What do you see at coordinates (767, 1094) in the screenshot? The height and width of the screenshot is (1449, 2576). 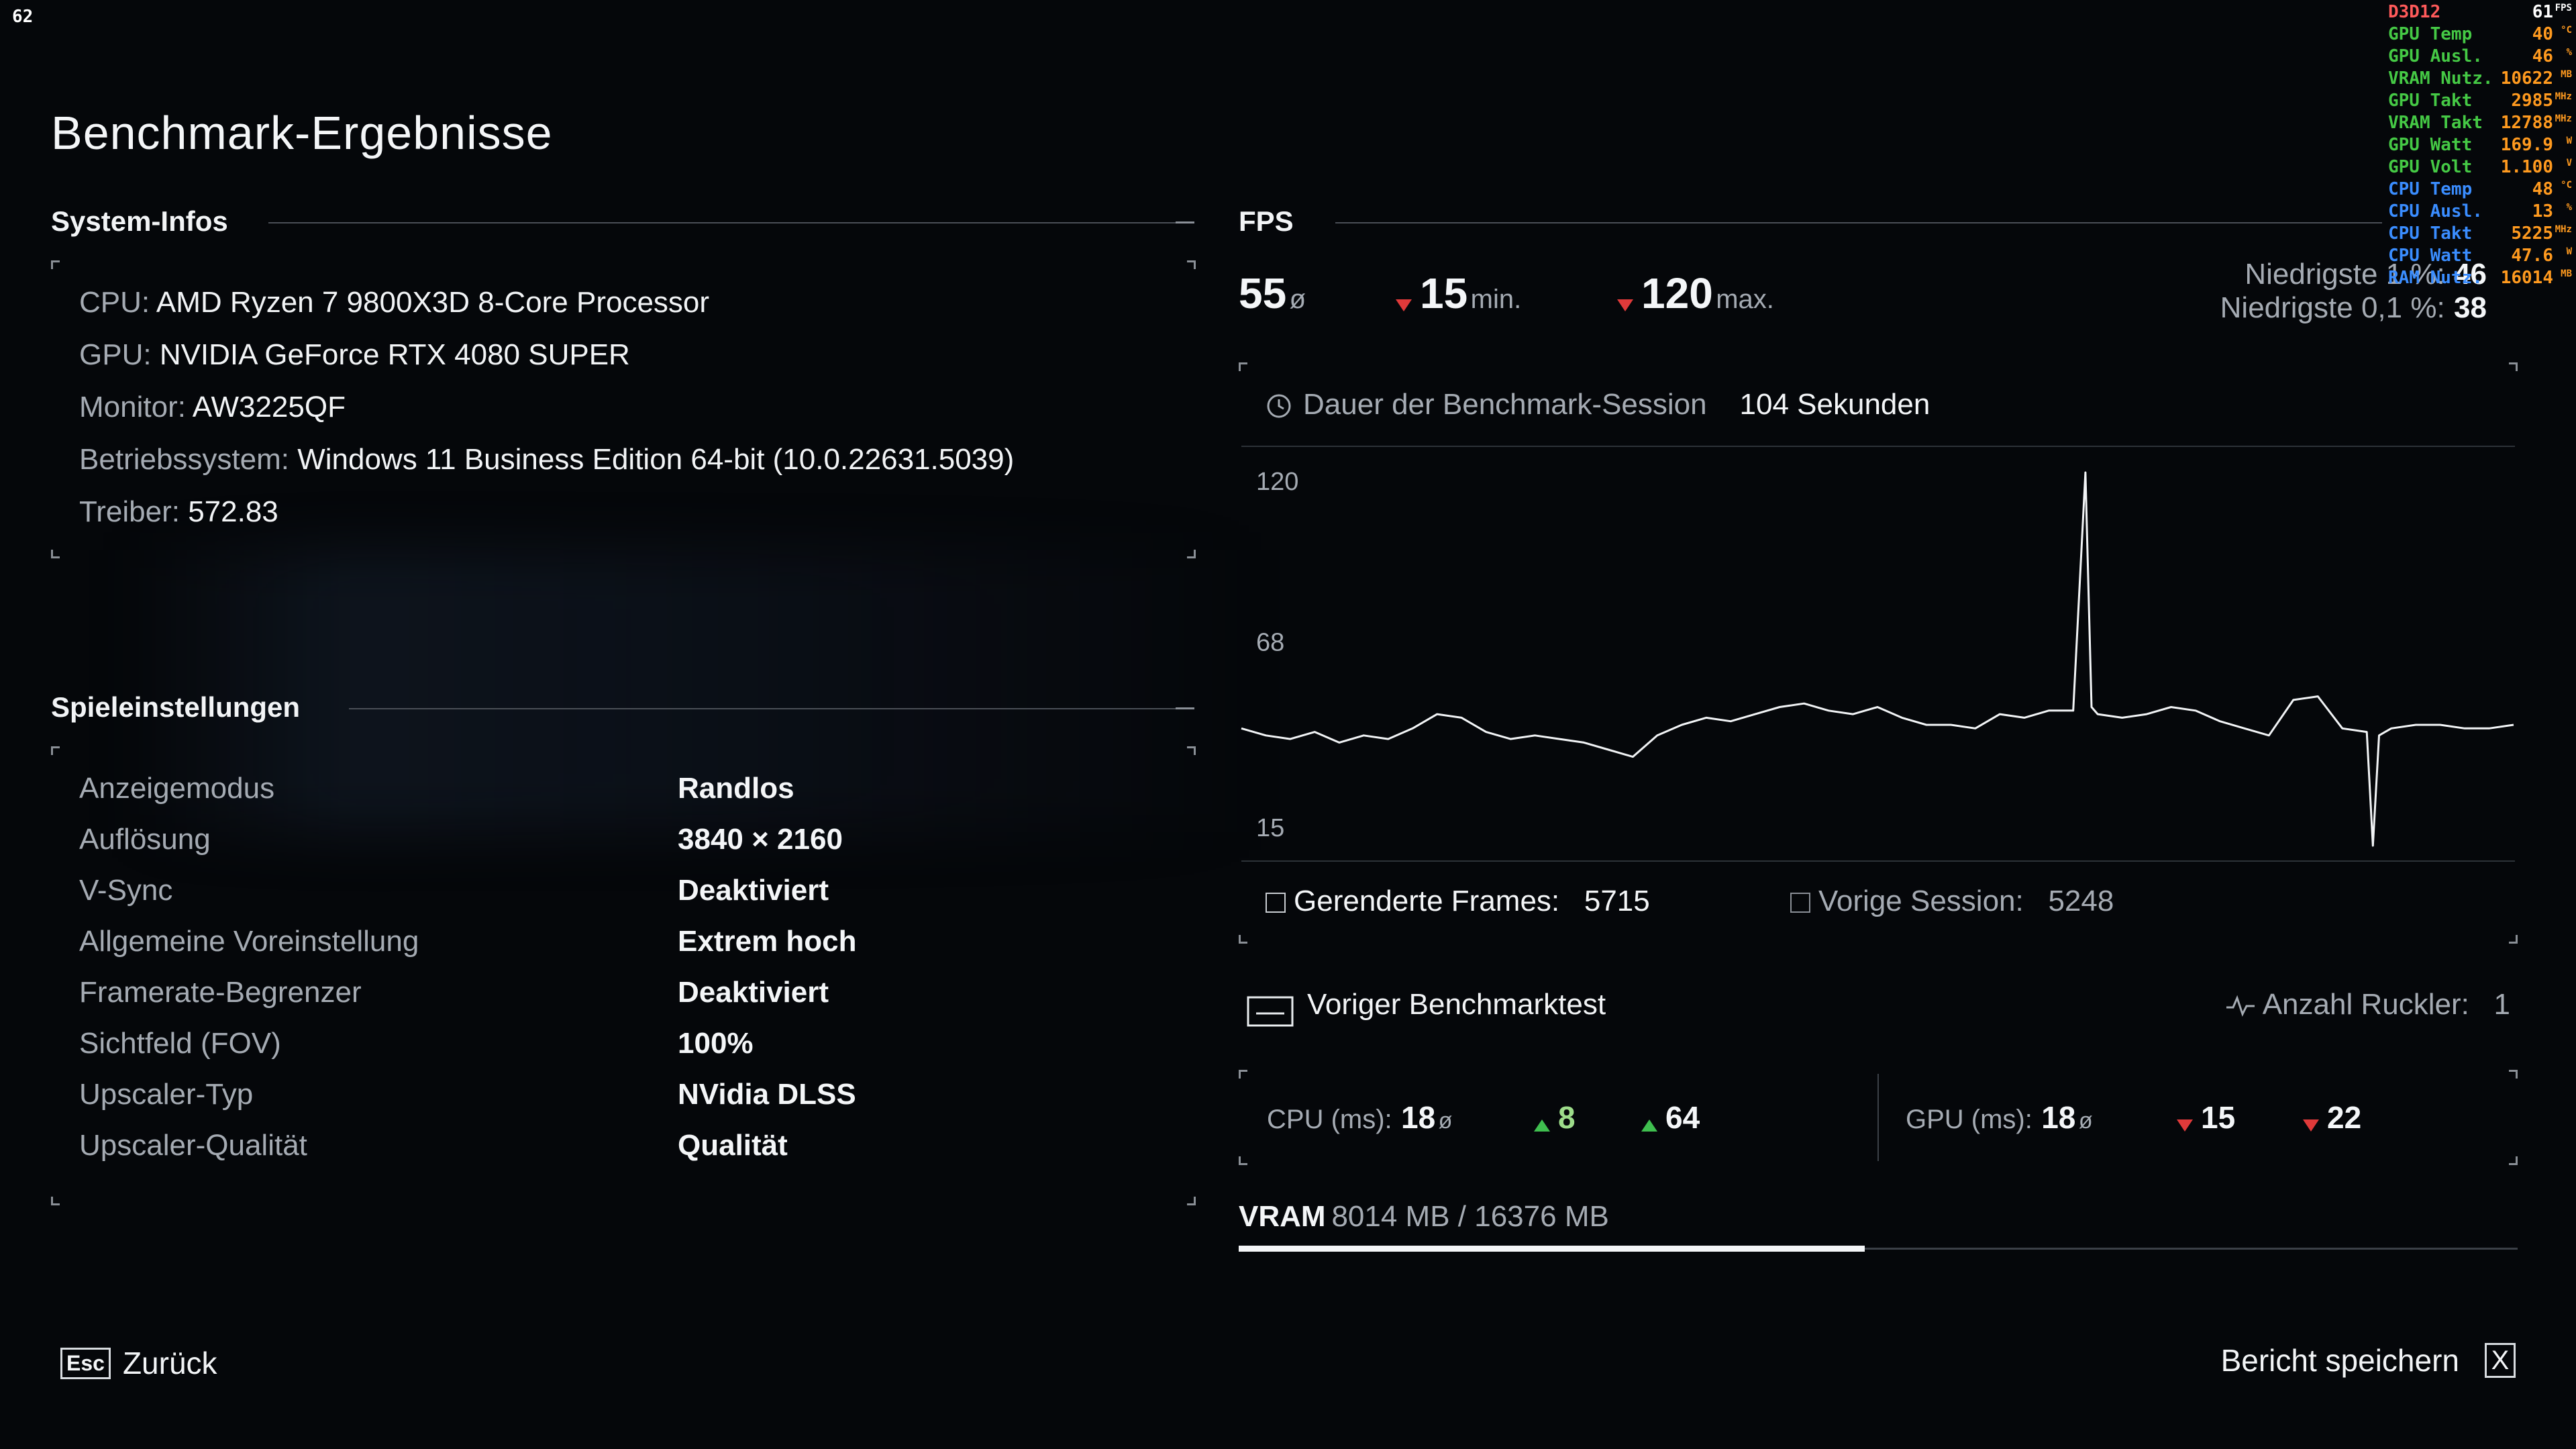 I see `setting-value-upscaler-type: NVidia DLSS` at bounding box center [767, 1094].